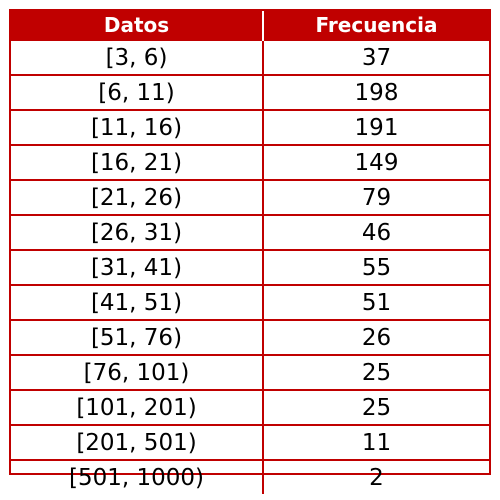 The height and width of the screenshot is (500, 500). Describe the element at coordinates (376, 442) in the screenshot. I see `cell-frecuencia: 11` at that location.